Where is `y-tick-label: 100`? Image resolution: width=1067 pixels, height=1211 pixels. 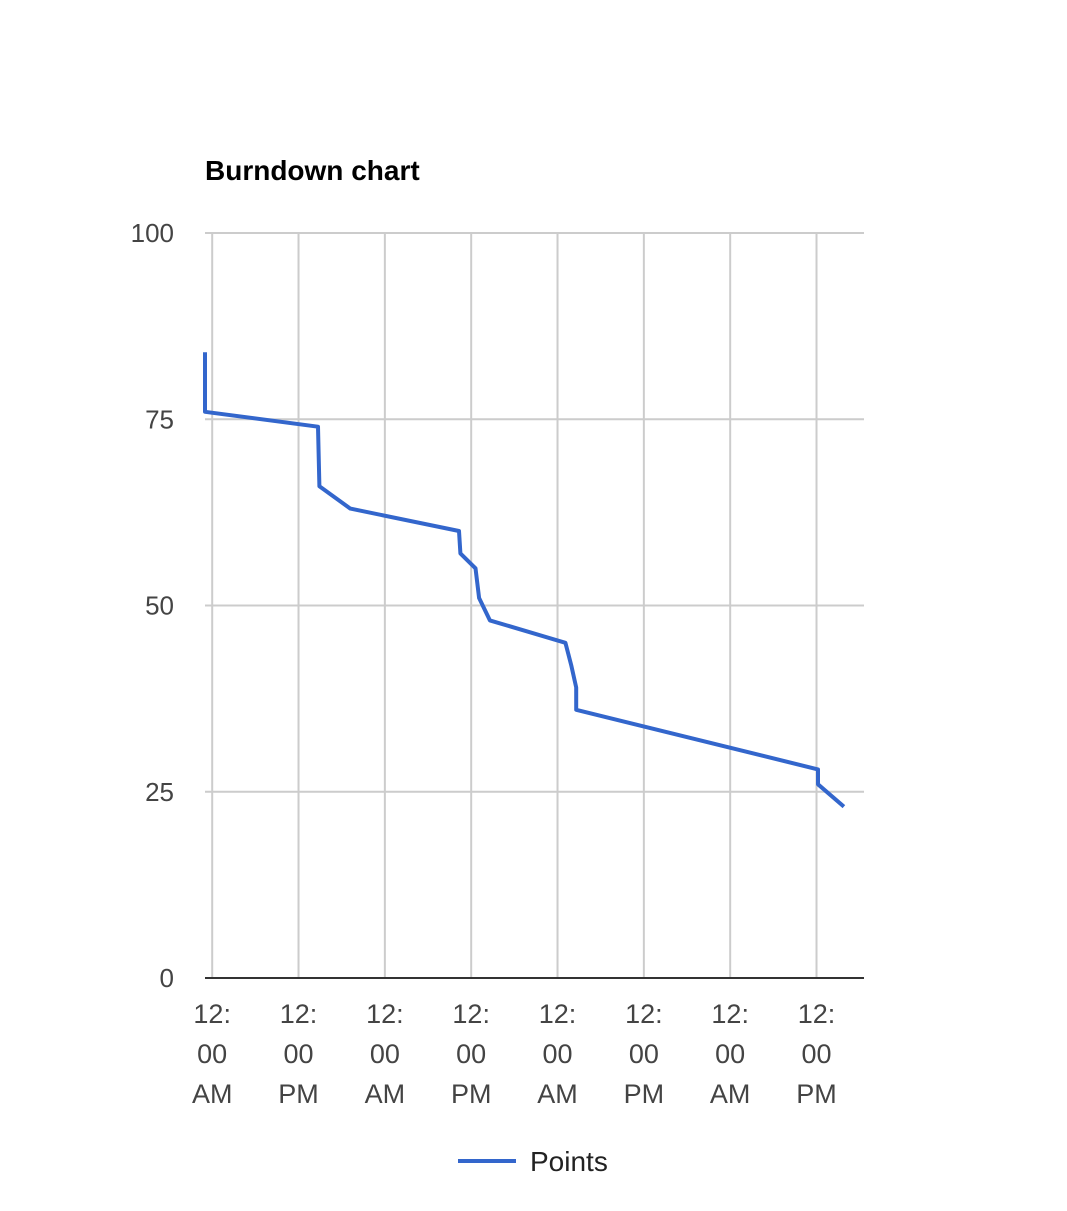
y-tick-label: 100 is located at coordinates (152, 233).